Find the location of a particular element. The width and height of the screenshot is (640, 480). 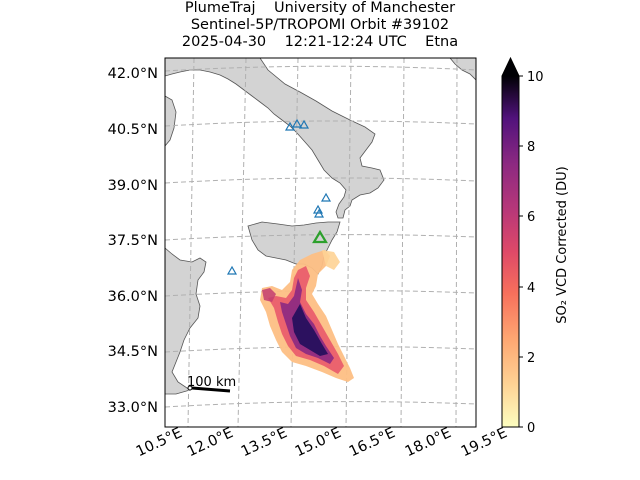

colorbar-tick-label: 8 is located at coordinates (531, 147).